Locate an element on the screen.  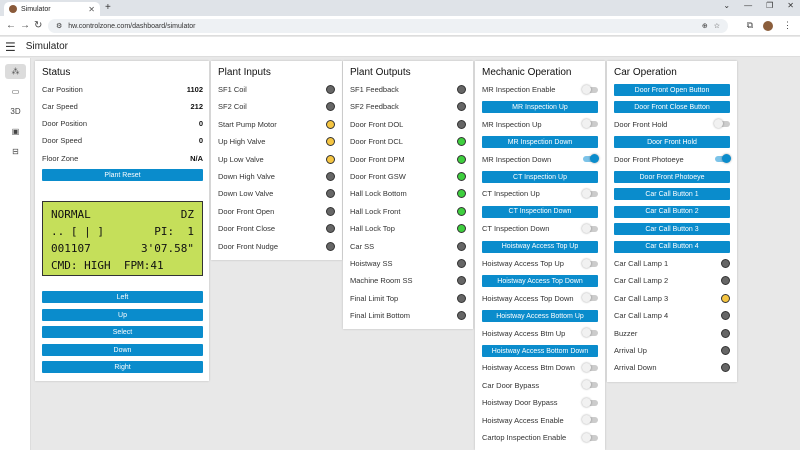
profile-avatar is located at coordinates (768, 25).